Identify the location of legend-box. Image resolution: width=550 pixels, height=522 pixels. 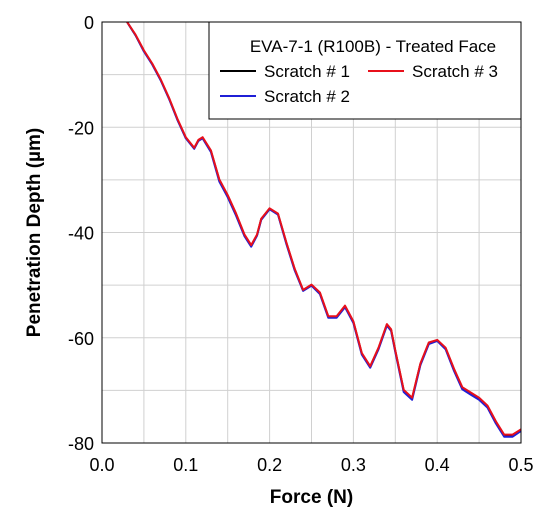
(365, 70).